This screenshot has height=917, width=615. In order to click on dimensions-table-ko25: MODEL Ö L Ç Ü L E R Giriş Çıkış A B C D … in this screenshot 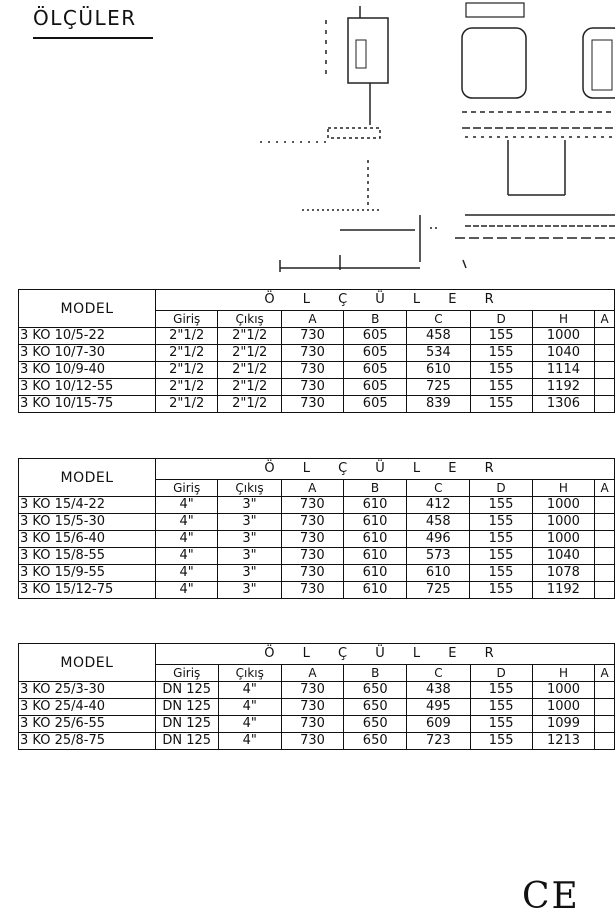, I will do `click(316, 696)`.